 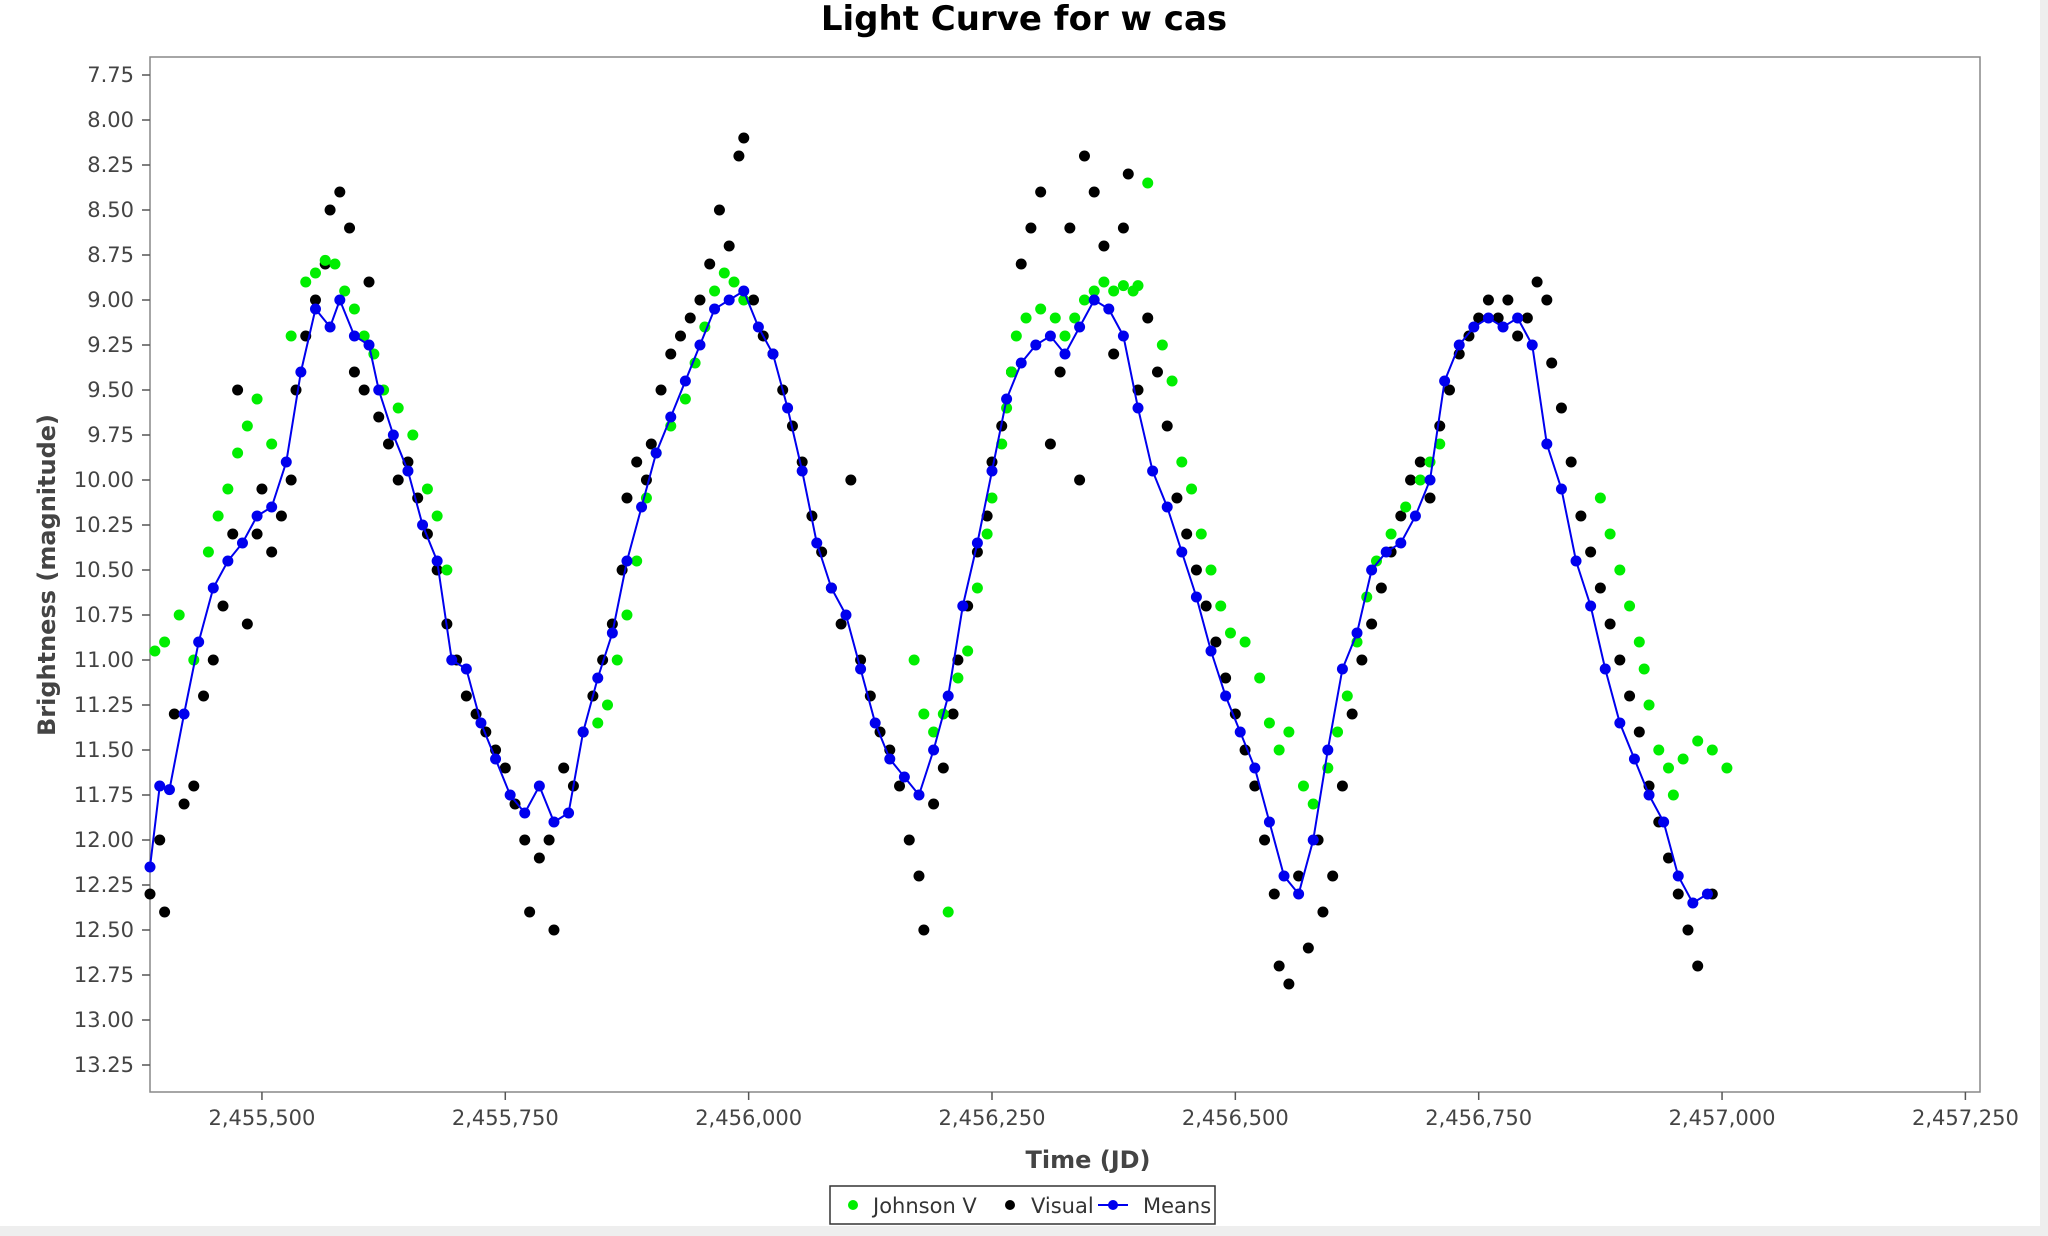 What do you see at coordinates (261, 1118) in the screenshot?
I see `x-tick-label: 2,455,500` at bounding box center [261, 1118].